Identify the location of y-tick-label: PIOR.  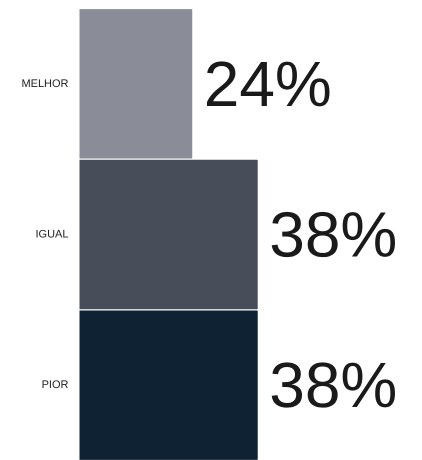
(55, 385).